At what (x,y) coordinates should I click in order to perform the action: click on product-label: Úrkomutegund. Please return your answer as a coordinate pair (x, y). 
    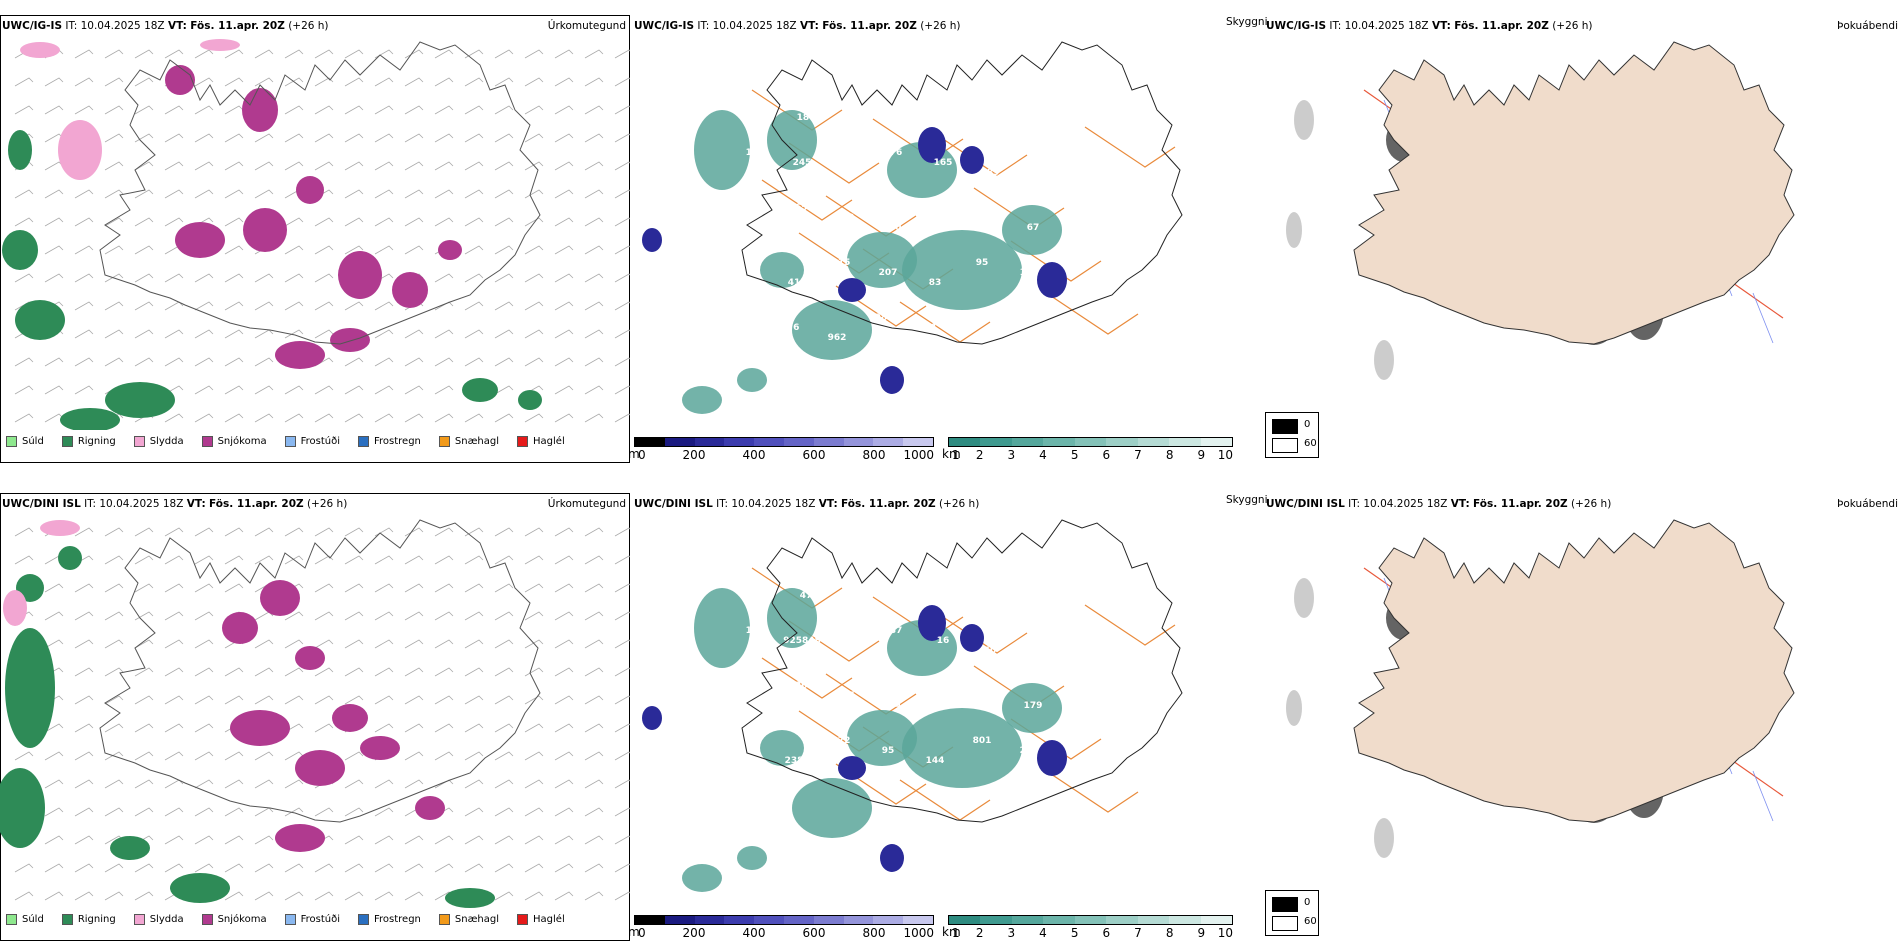
    Looking at the image, I should click on (586, 504).